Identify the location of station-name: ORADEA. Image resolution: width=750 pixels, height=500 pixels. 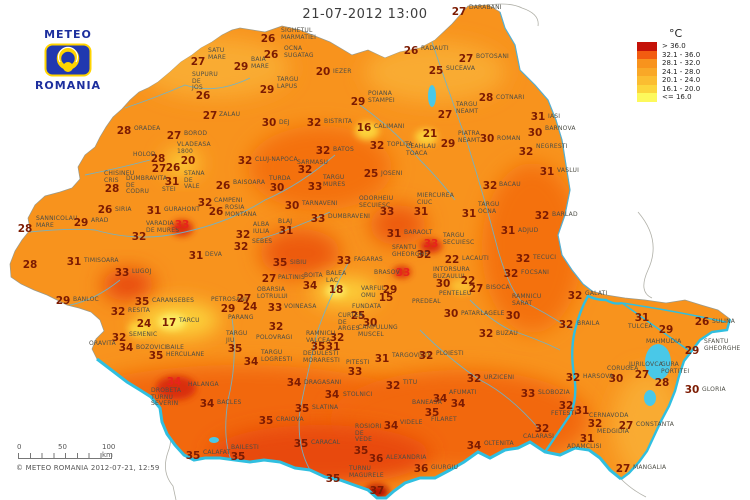
(147, 128).